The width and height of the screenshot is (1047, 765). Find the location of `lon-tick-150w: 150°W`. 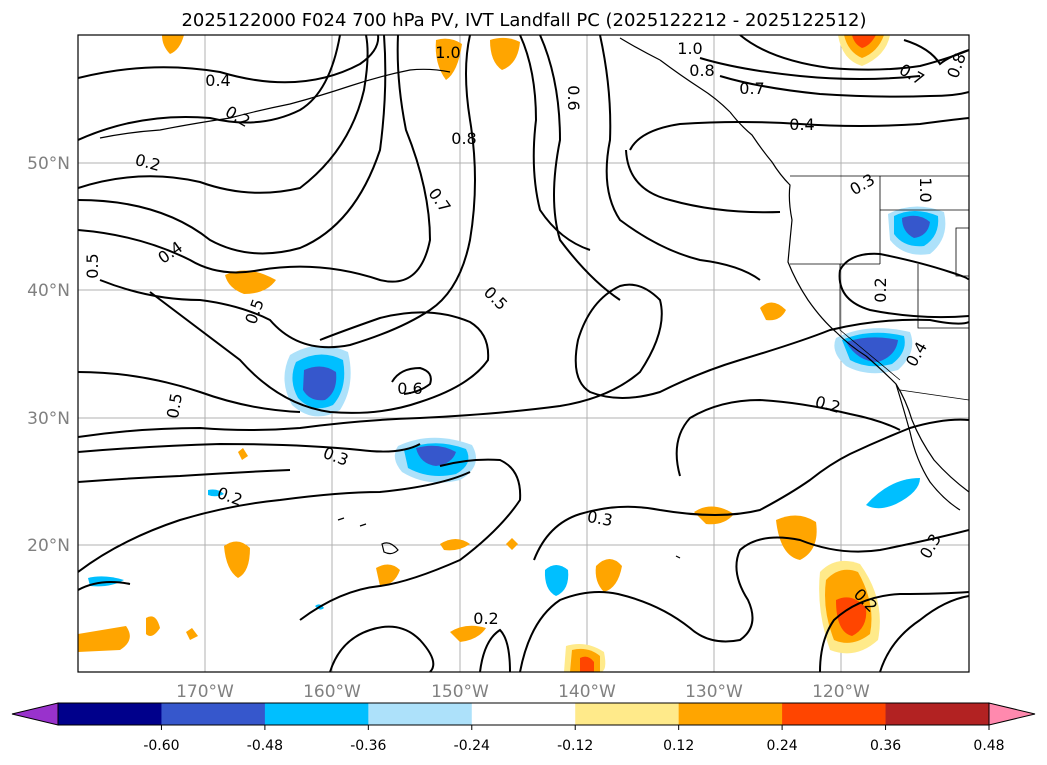

lon-tick-150w: 150°W is located at coordinates (460, 692).